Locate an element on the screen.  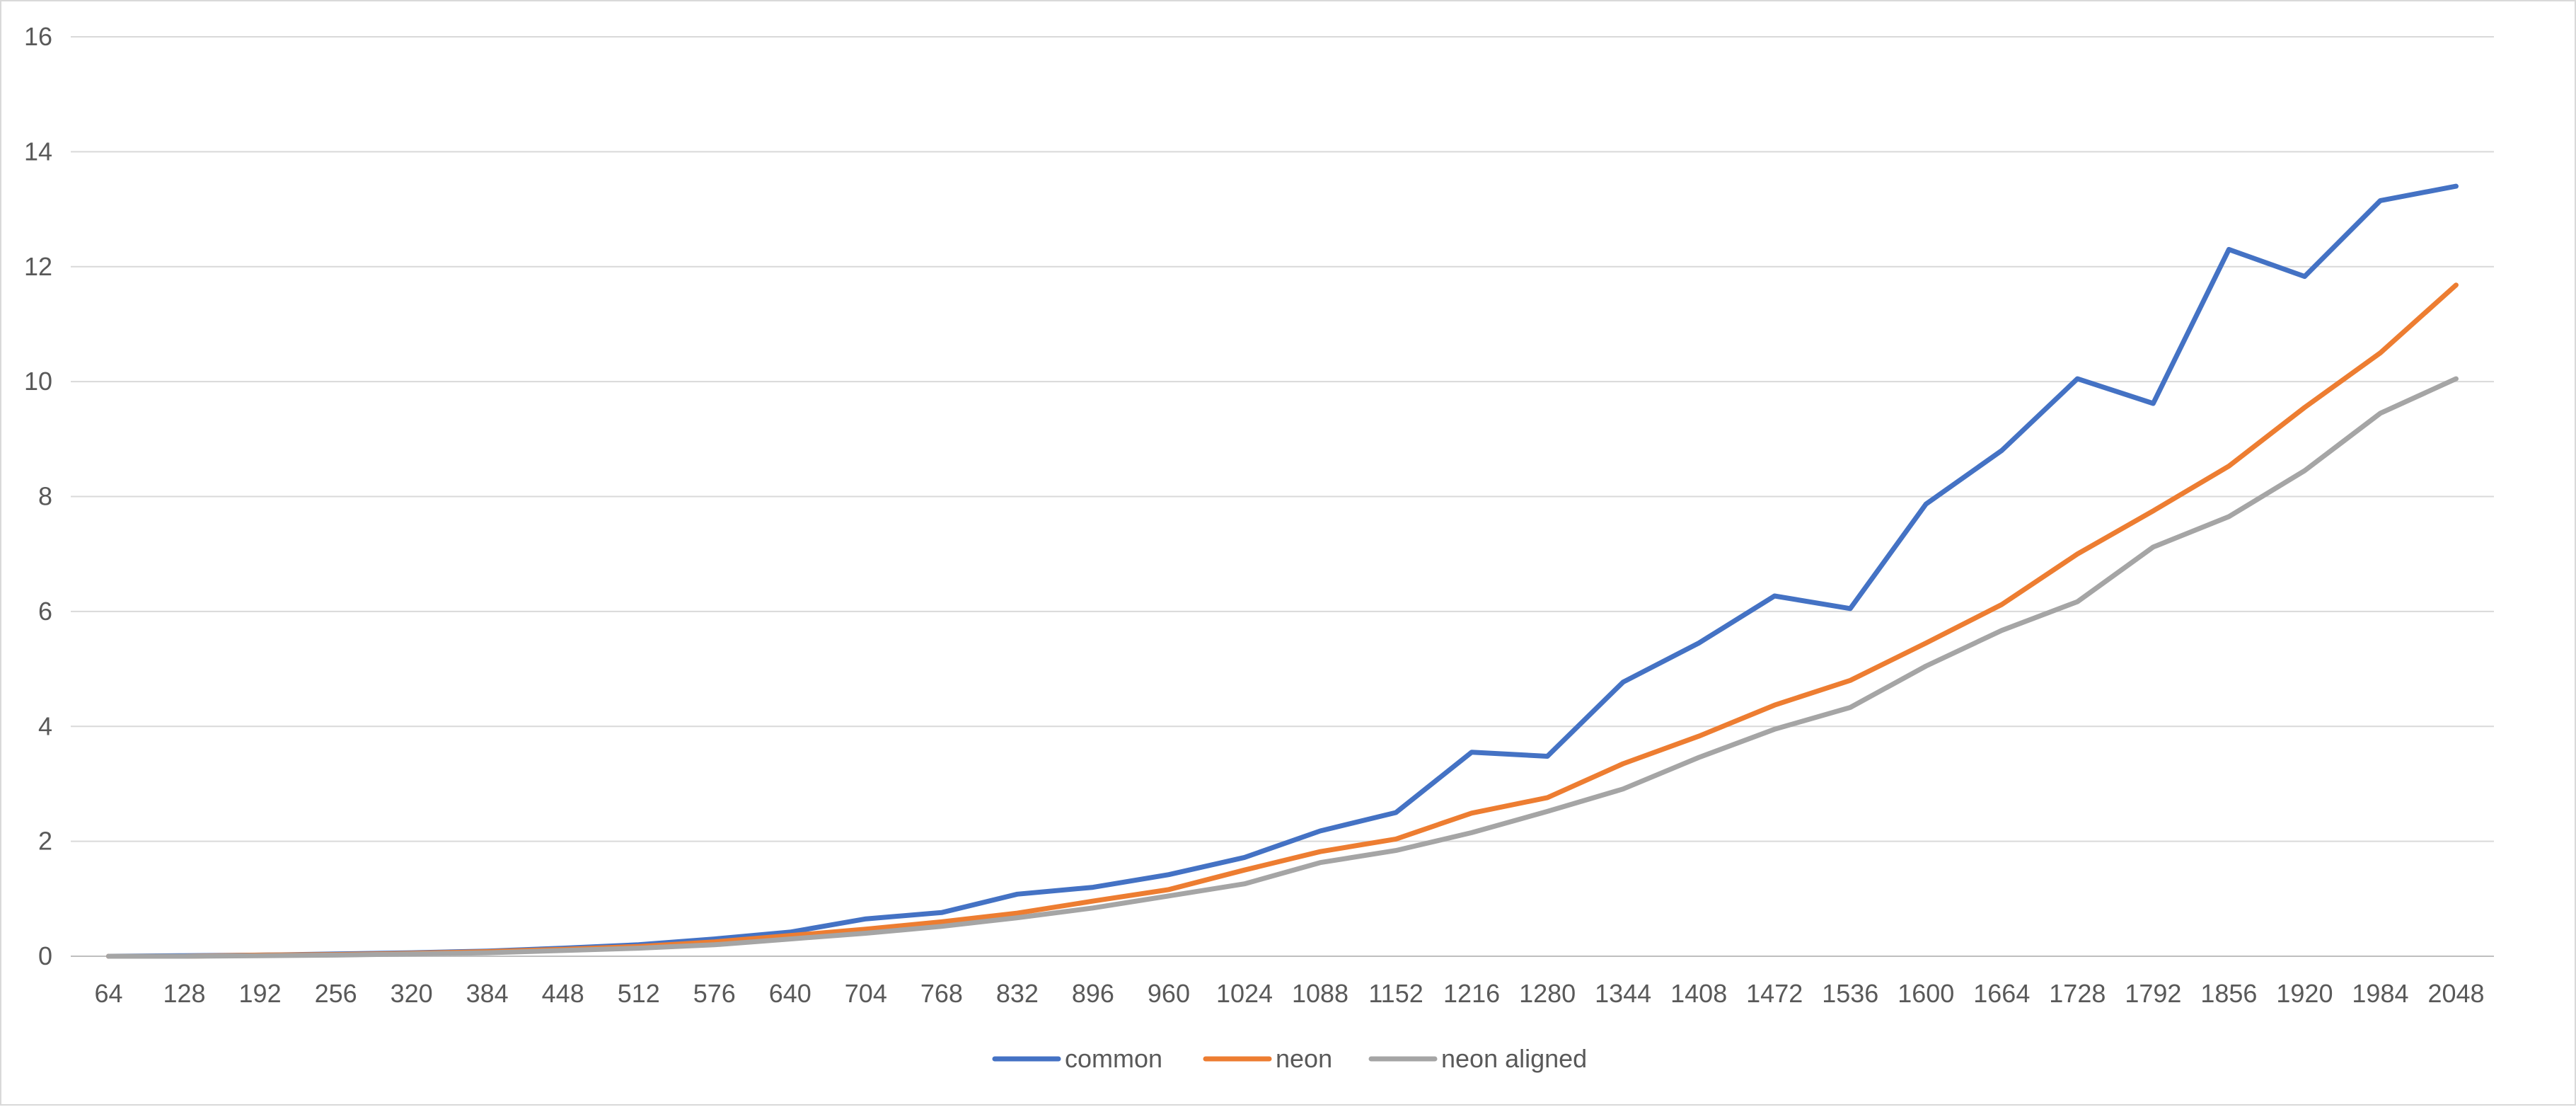
legend-label: neon is located at coordinates (1304, 1058).